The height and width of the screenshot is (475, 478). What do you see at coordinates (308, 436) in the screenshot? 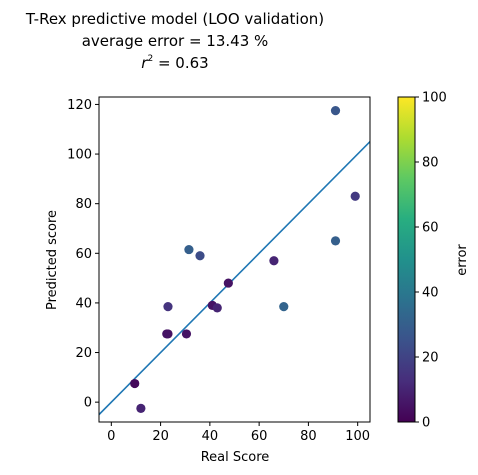
I see `x-tick-label: 80` at bounding box center [308, 436].